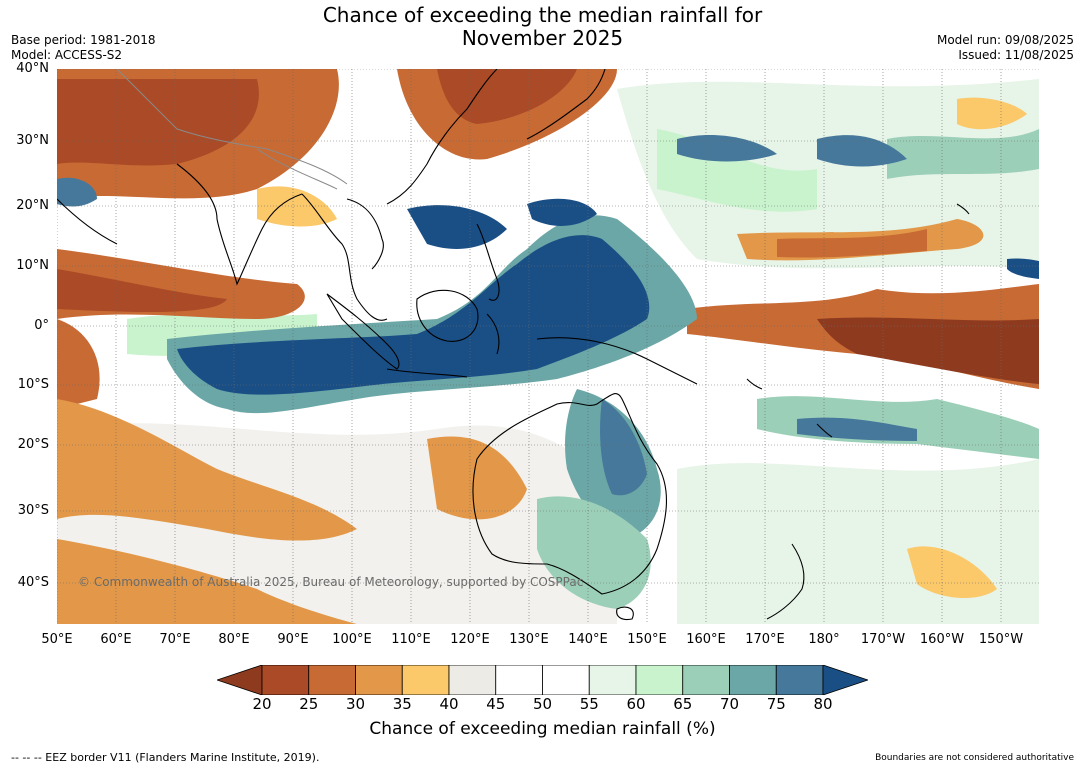 The height and width of the screenshot is (770, 1085). I want to click on lon-label: 150°E, so click(647, 639).